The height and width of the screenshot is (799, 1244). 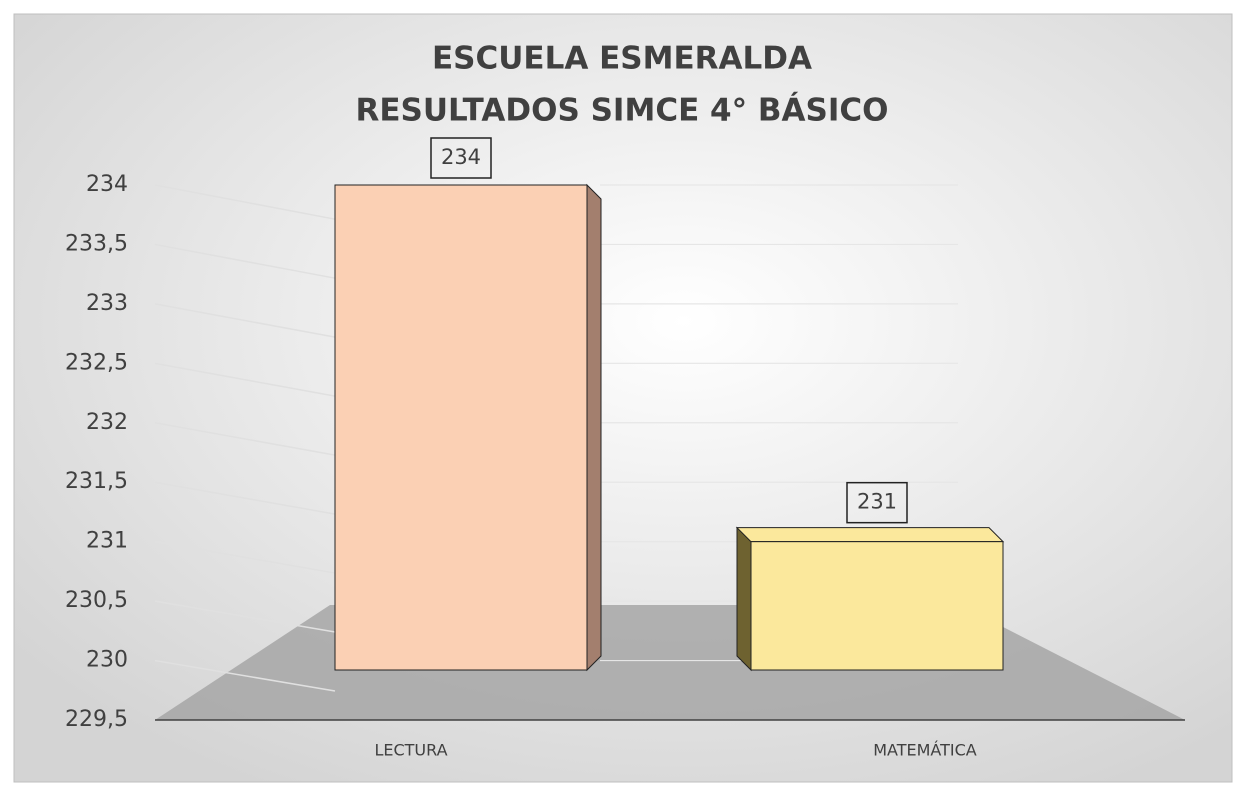 What do you see at coordinates (96, 481) in the screenshot?
I see `y-tick-label: 231,5` at bounding box center [96, 481].